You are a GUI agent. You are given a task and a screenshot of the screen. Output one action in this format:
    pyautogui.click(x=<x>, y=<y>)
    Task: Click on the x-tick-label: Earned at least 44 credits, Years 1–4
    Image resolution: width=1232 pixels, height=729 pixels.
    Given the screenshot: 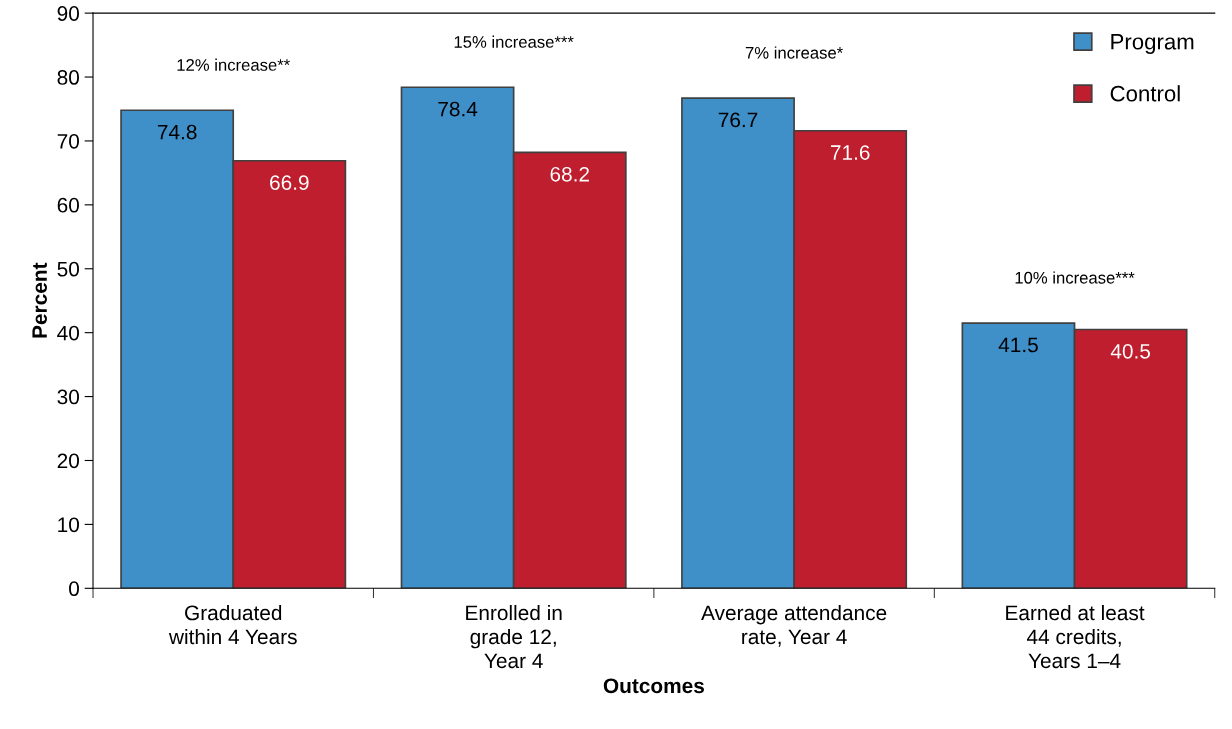 What is the action you would take?
    pyautogui.click(x=1075, y=636)
    